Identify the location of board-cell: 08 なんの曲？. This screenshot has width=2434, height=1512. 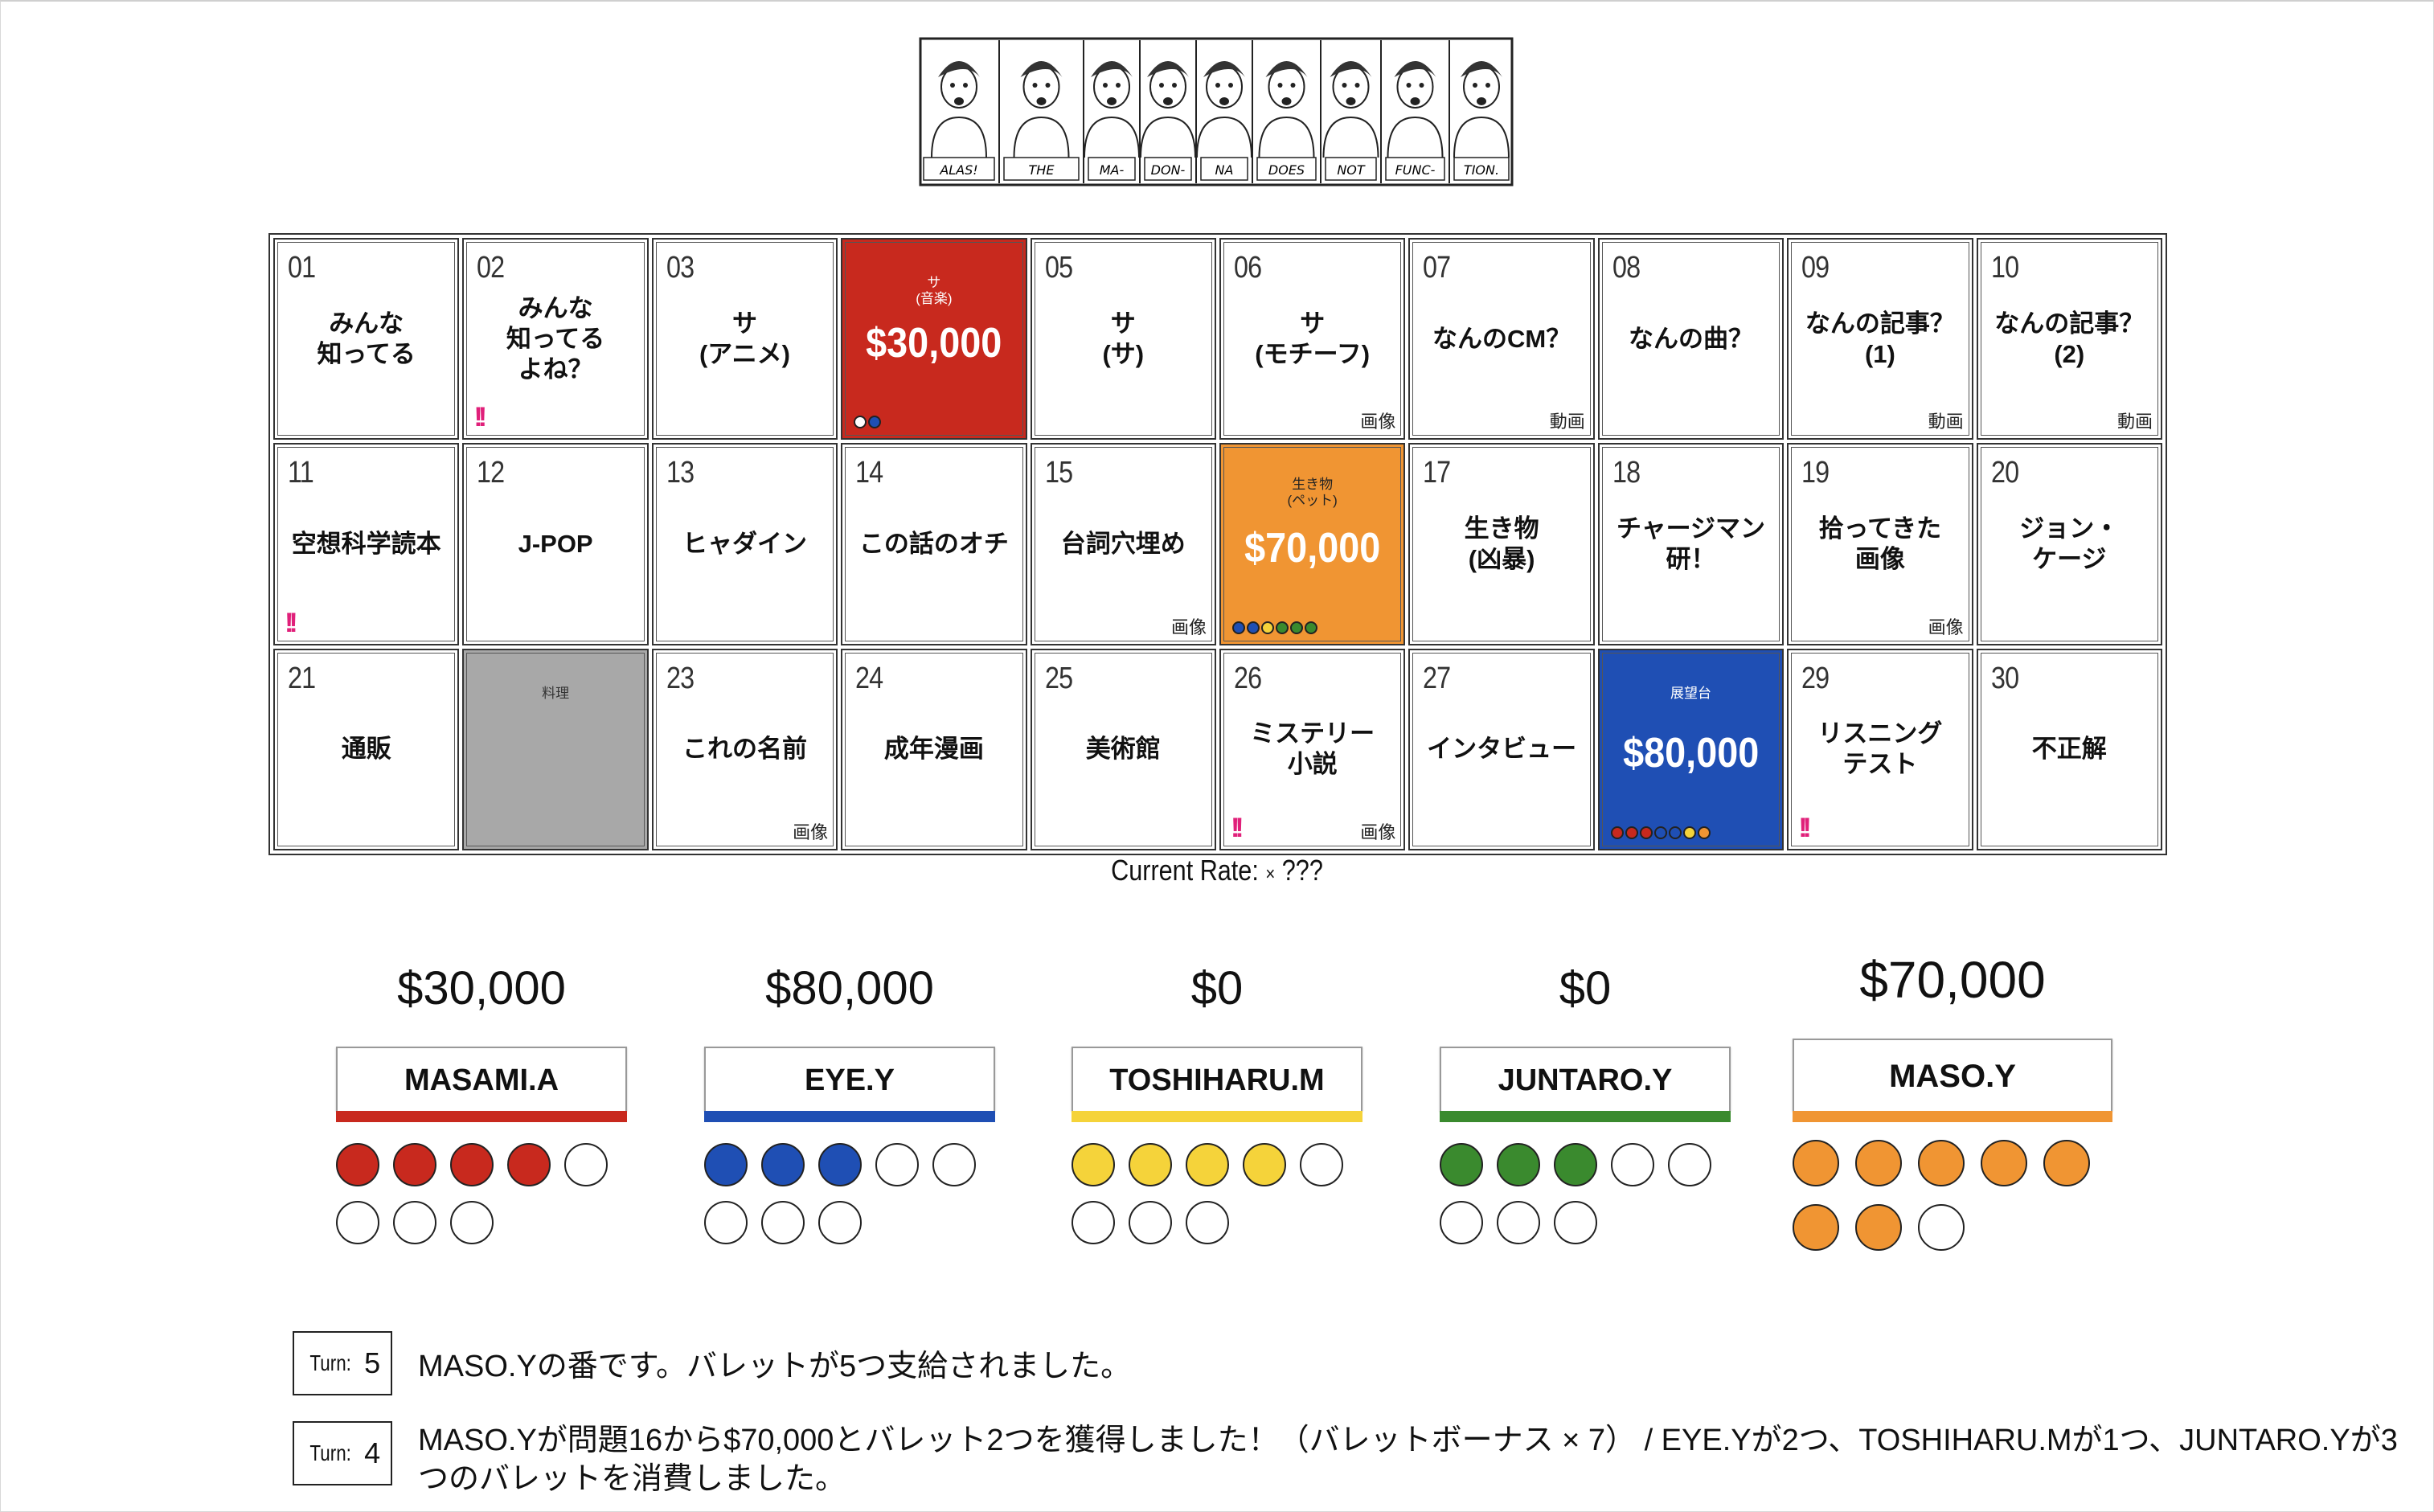
(1691, 339).